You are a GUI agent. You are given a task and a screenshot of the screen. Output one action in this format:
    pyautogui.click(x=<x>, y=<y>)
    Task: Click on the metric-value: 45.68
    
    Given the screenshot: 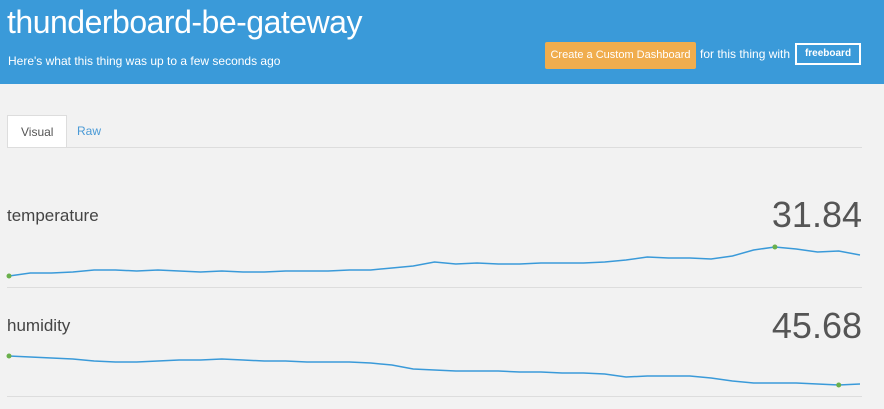 What is the action you would take?
    pyautogui.click(x=816, y=325)
    